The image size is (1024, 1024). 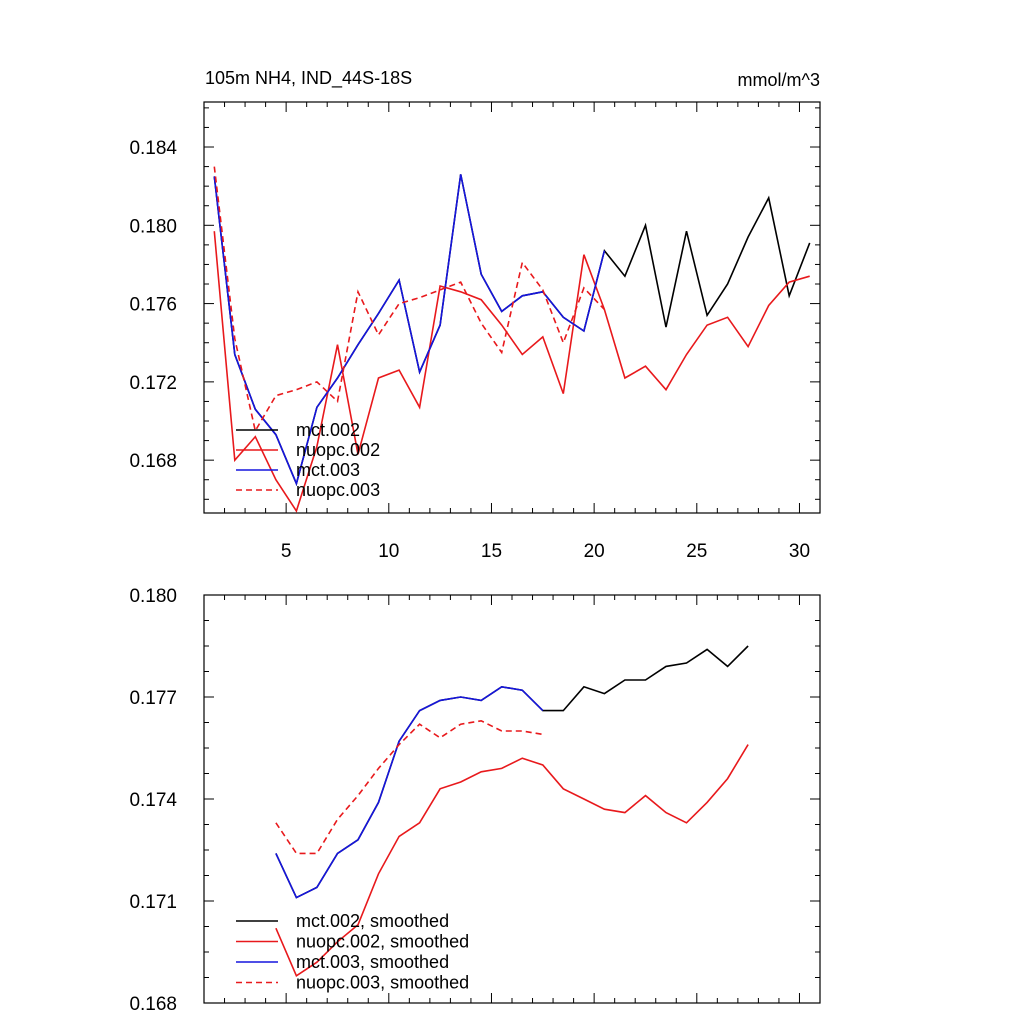 What do you see at coordinates (328, 470) in the screenshot?
I see `legend-label: mct.003` at bounding box center [328, 470].